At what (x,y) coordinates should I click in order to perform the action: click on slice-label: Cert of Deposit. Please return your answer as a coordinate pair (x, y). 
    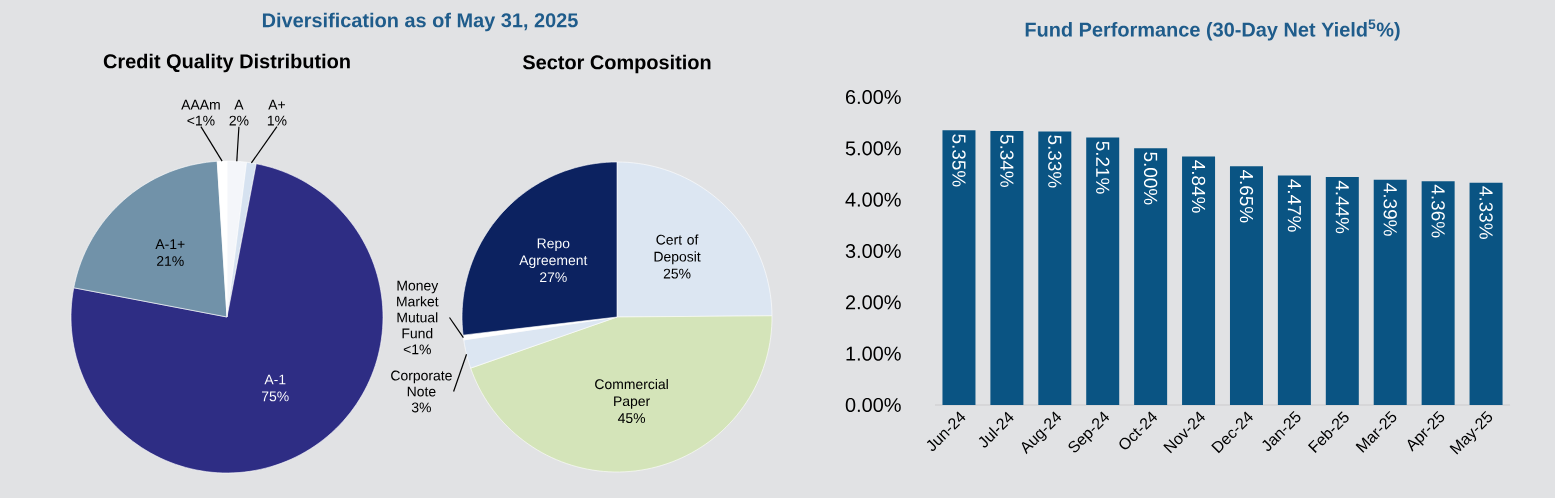
    Looking at the image, I should click on (677, 249).